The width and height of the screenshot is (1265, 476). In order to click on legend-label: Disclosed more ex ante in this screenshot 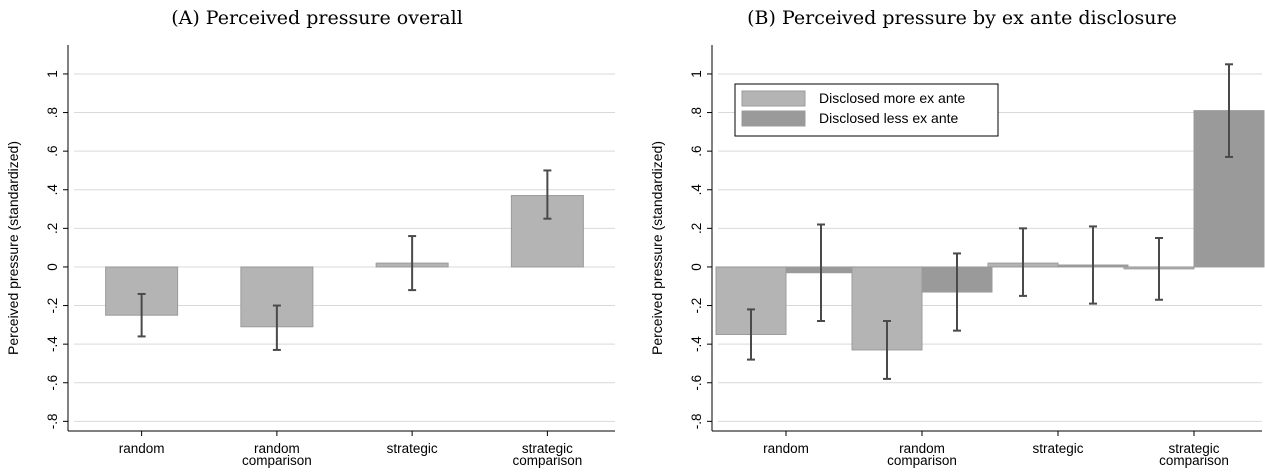, I will do `click(892, 98)`.